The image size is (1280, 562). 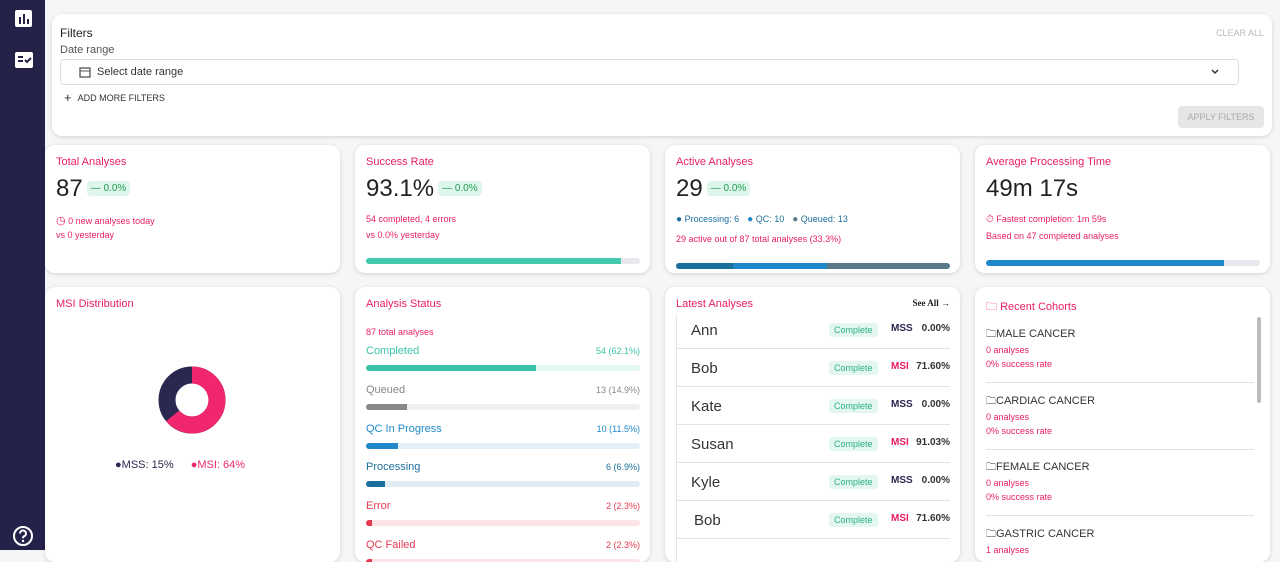 What do you see at coordinates (766, 219) in the screenshot?
I see `active-legend: ● Processing: 6 ● QC: 10 ● Queued: 13` at bounding box center [766, 219].